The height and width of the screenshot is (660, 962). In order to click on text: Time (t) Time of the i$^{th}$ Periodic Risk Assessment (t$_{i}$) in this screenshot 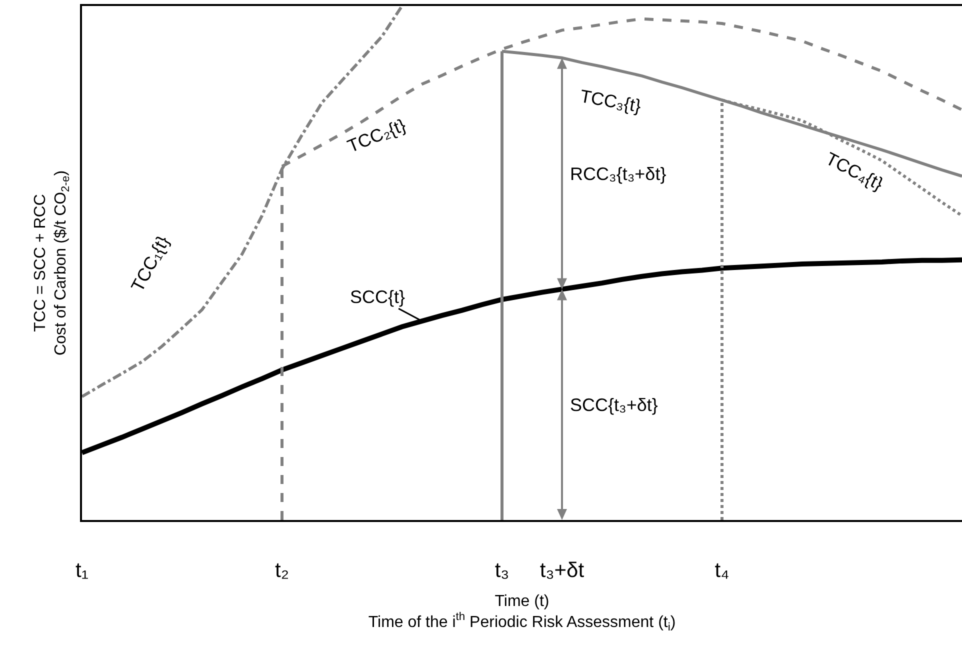, I will do `click(522, 613)`.